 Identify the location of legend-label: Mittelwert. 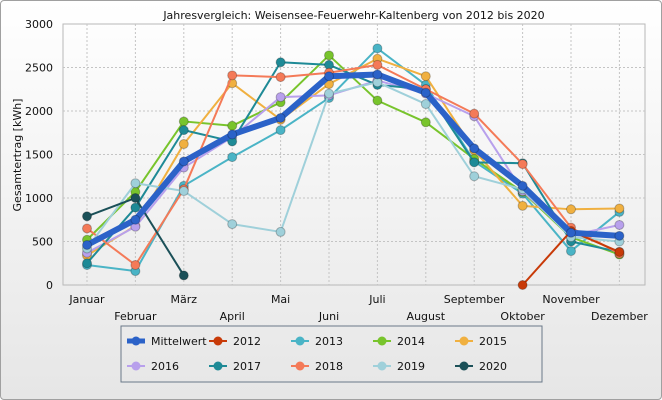
(179, 341).